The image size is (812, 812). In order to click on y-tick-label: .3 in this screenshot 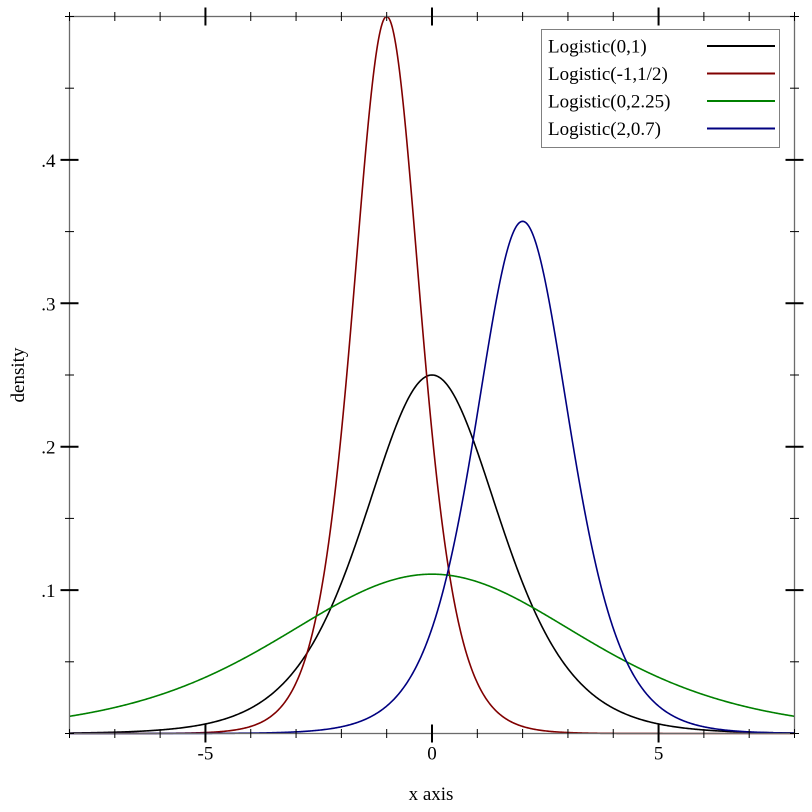, I will do `click(48, 304)`.